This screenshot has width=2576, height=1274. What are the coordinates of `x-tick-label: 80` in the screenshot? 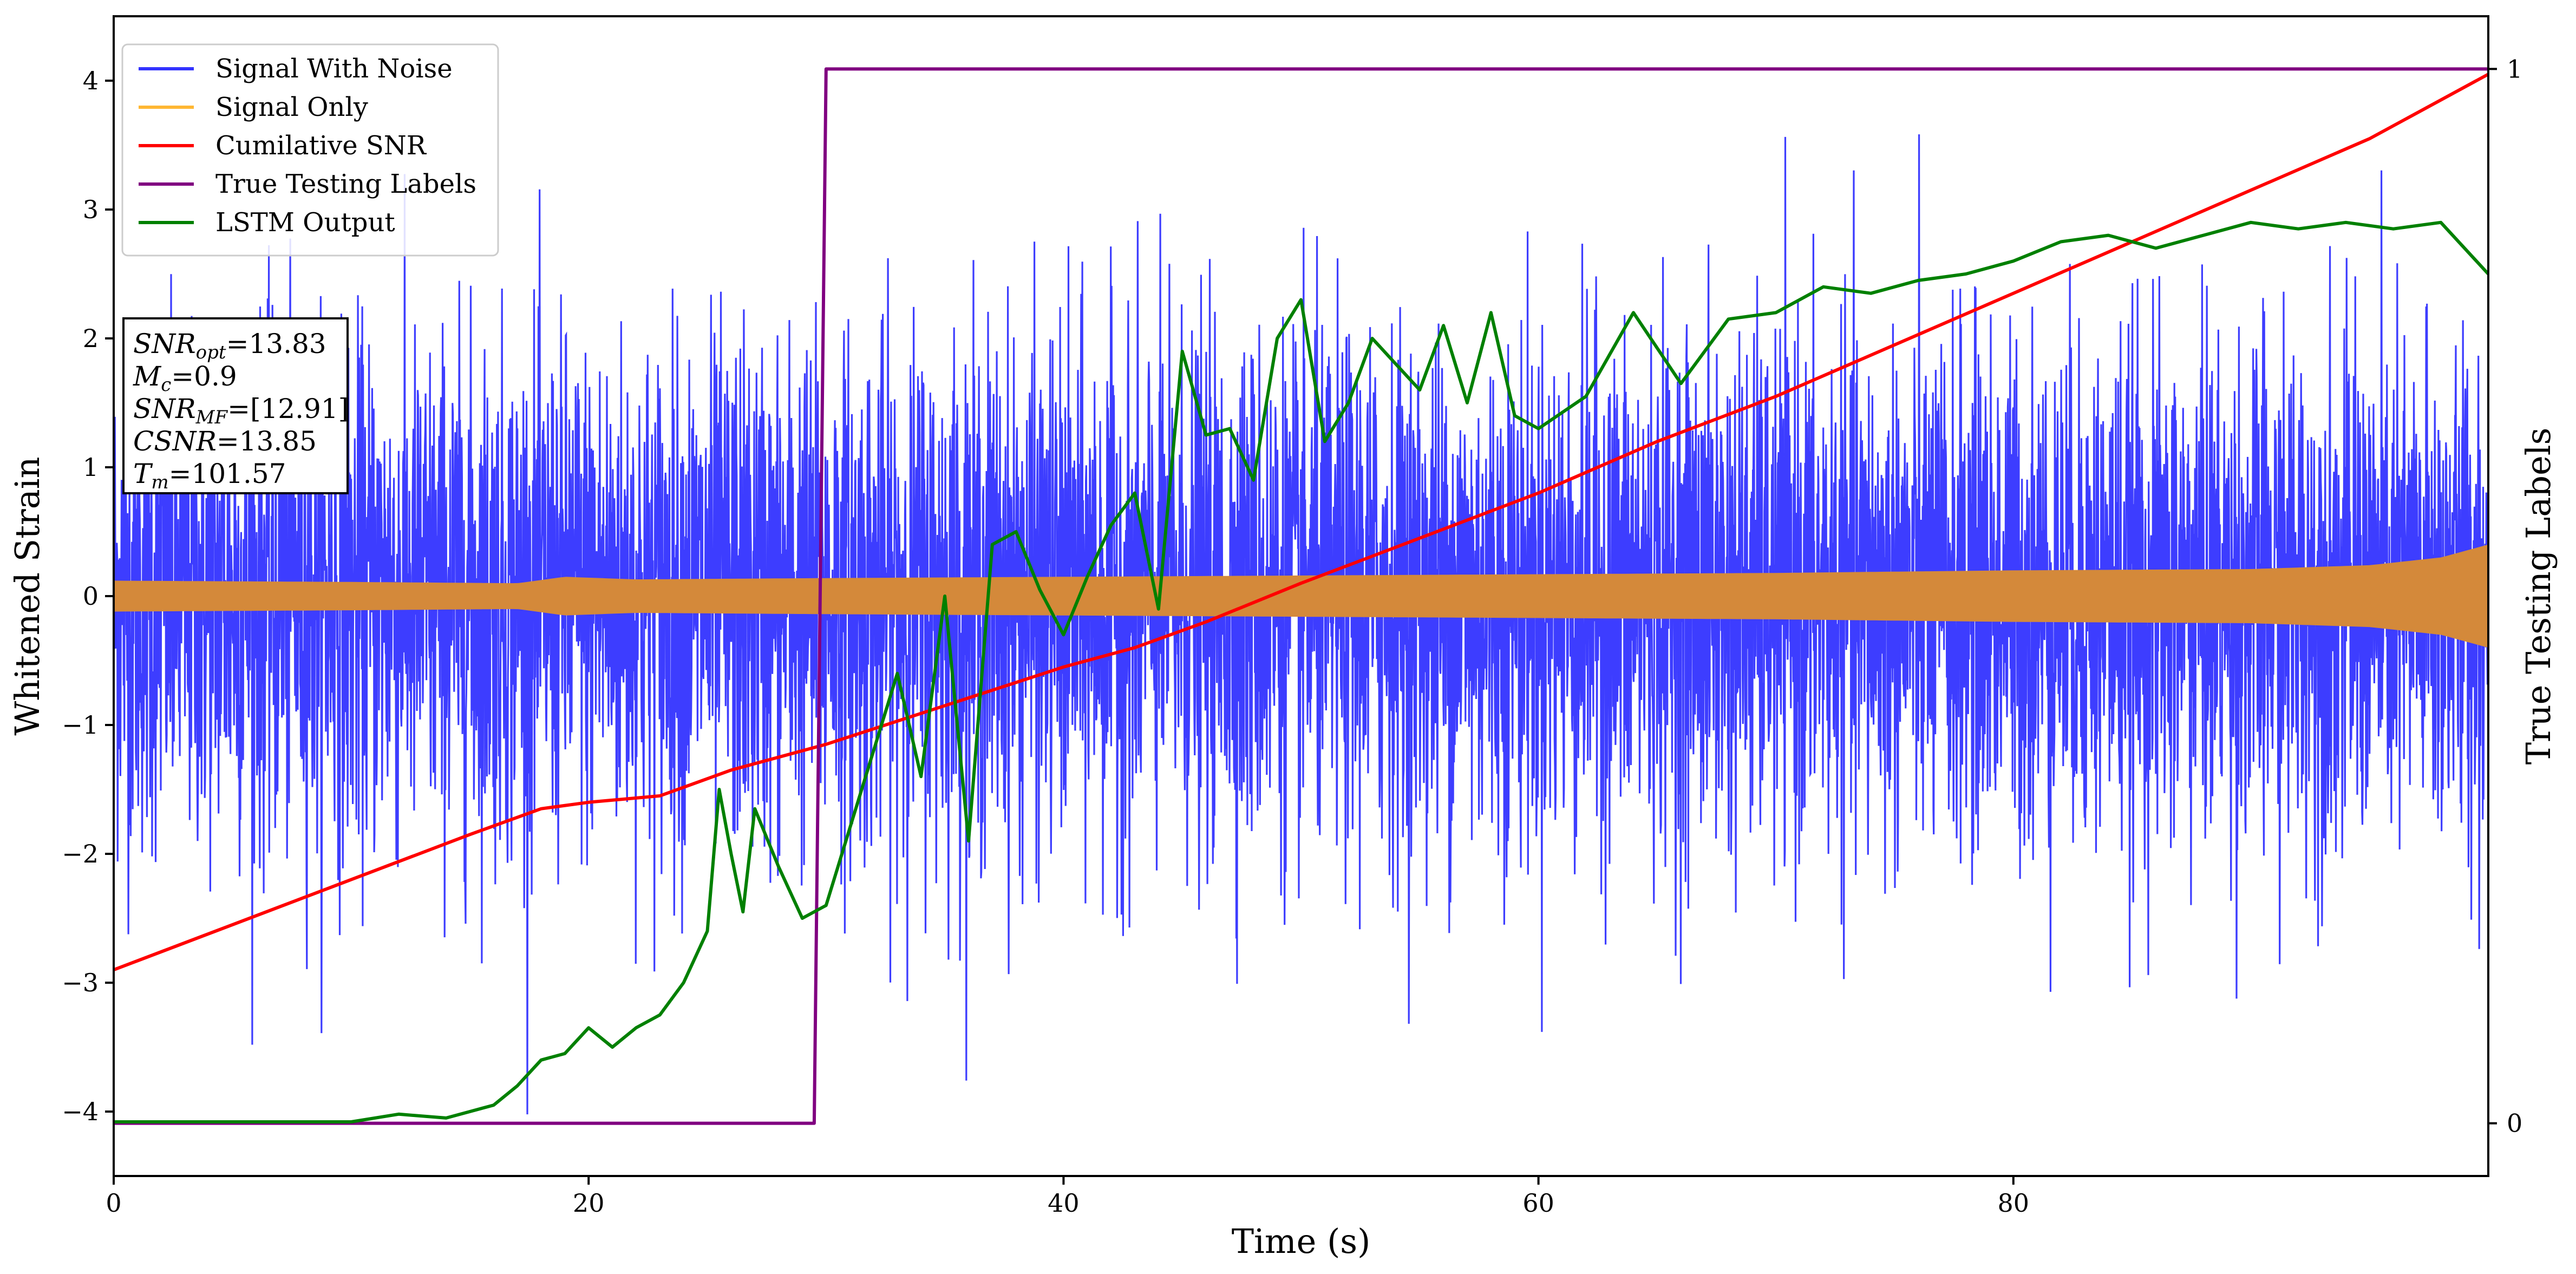 It's located at (2014, 1203).